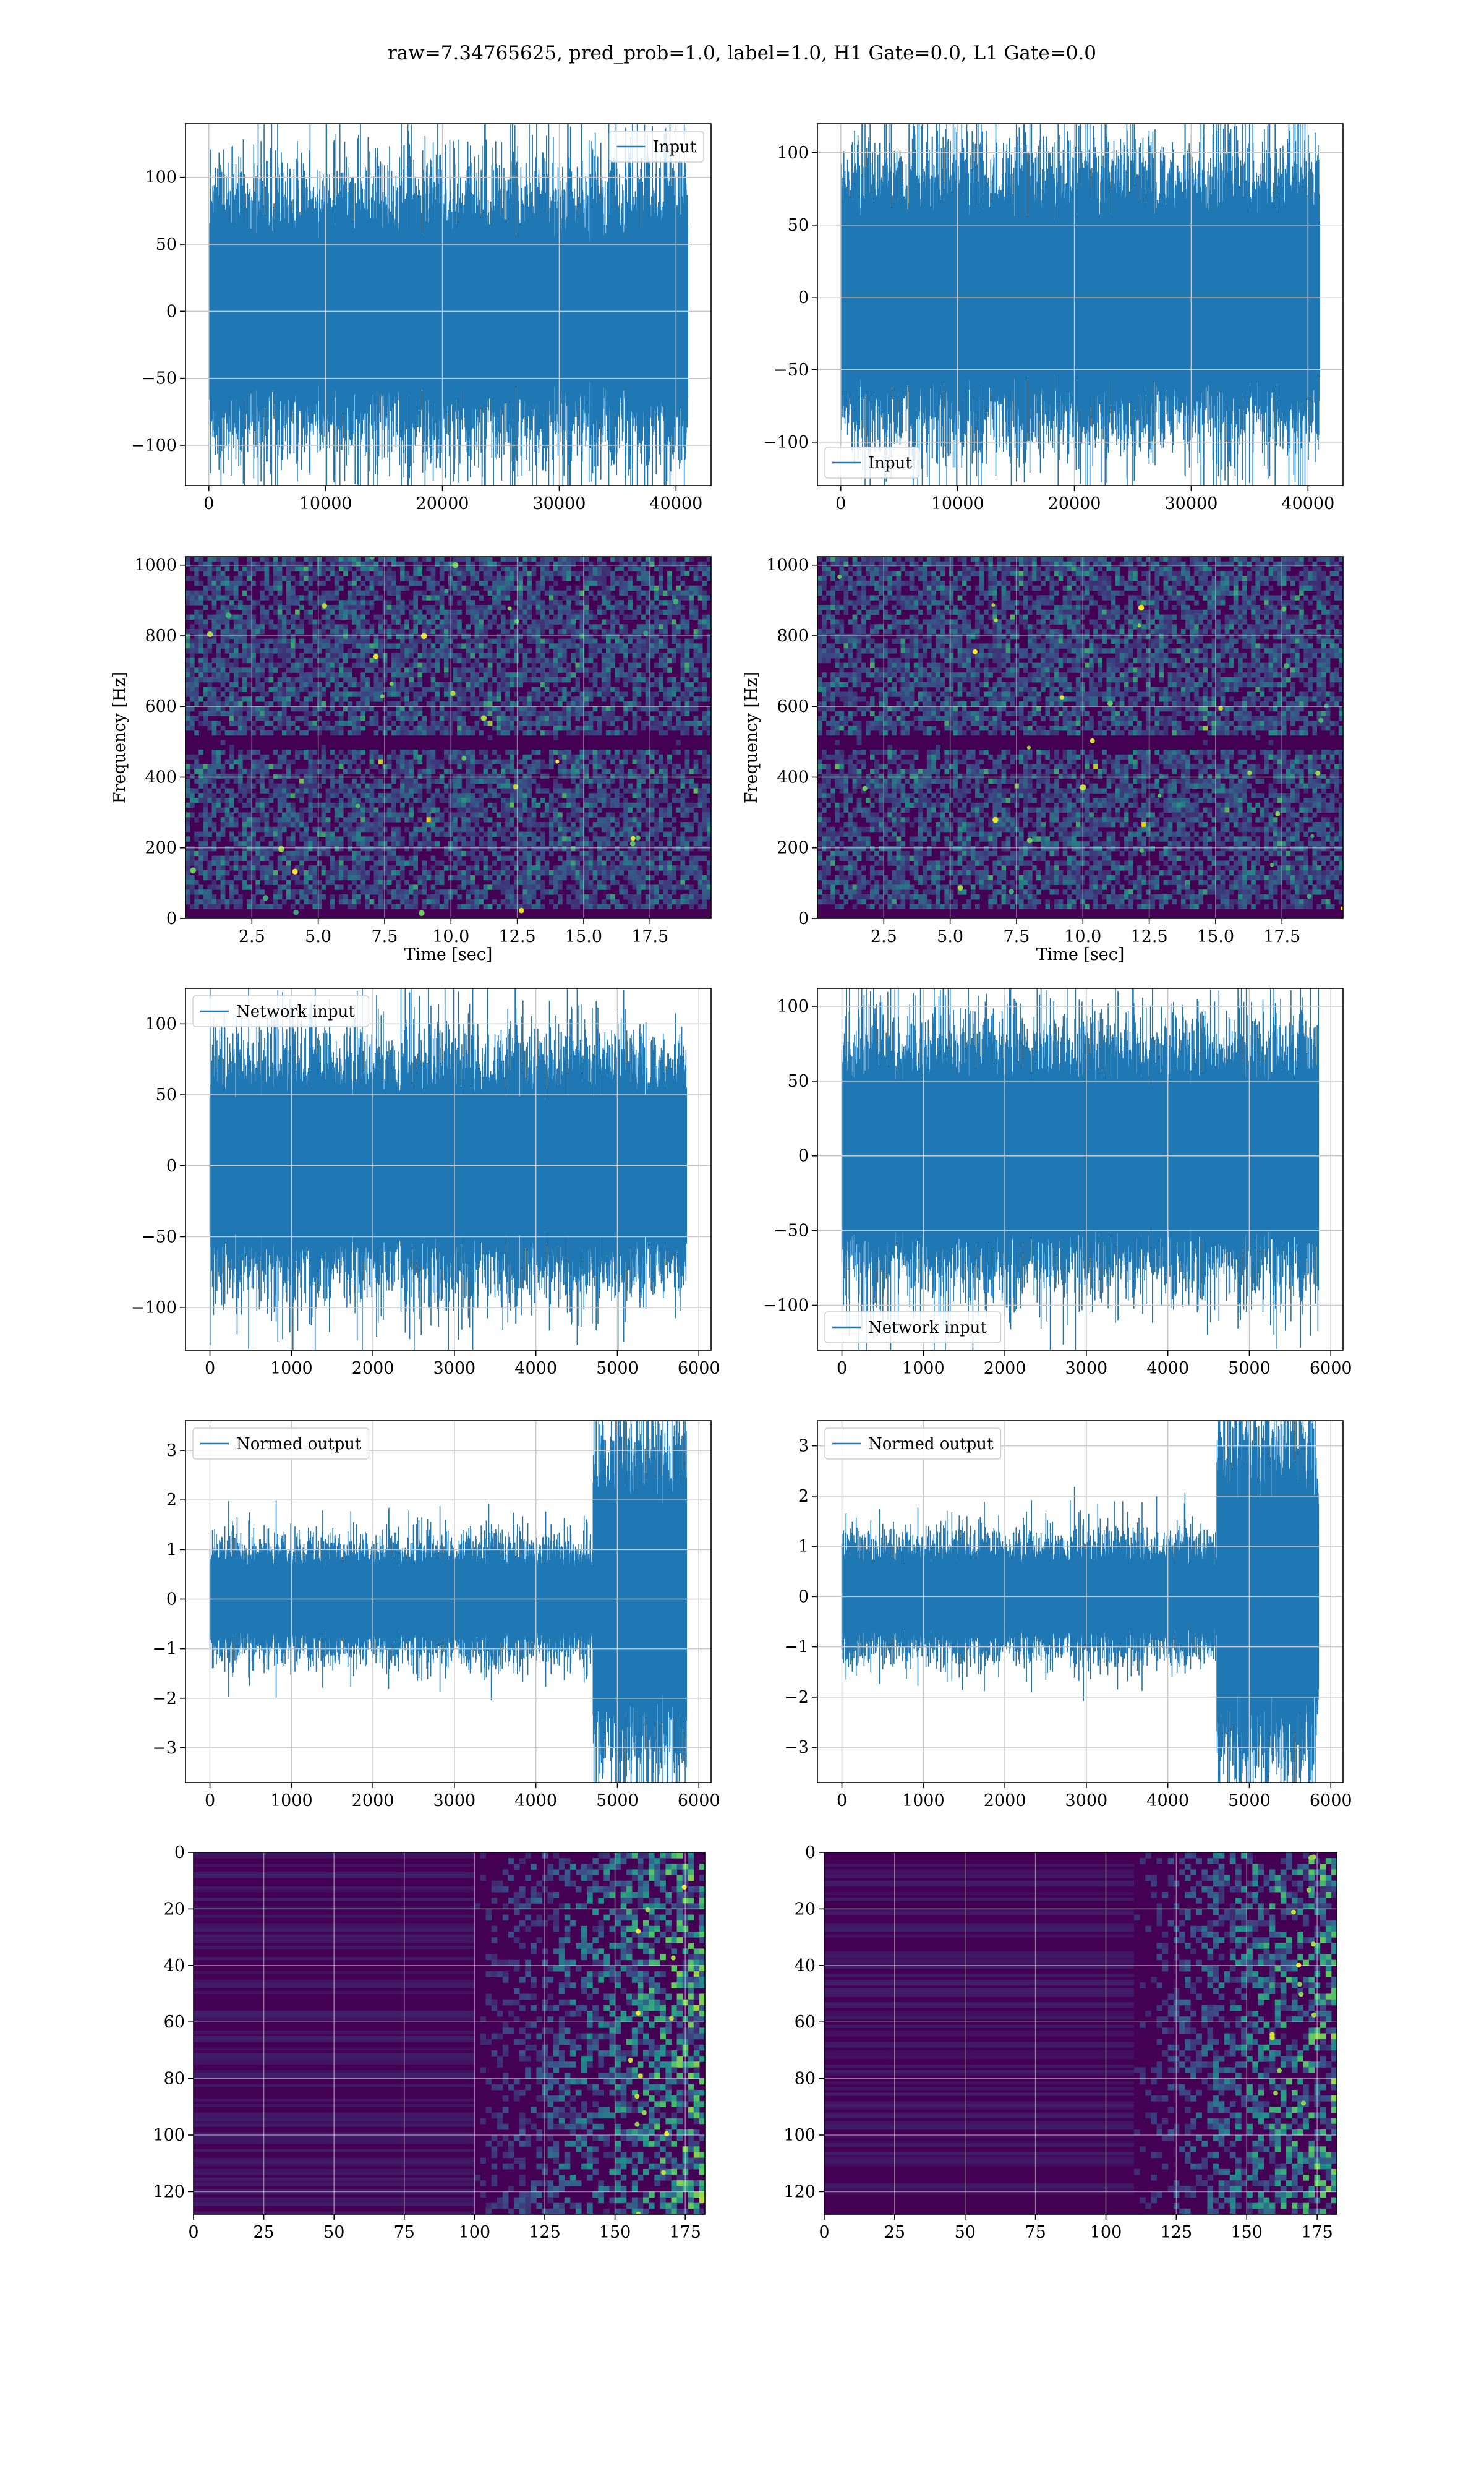 This screenshot has height=2474, width=1484. What do you see at coordinates (786, 443) in the screenshot?
I see `y-tick-label: −100` at bounding box center [786, 443].